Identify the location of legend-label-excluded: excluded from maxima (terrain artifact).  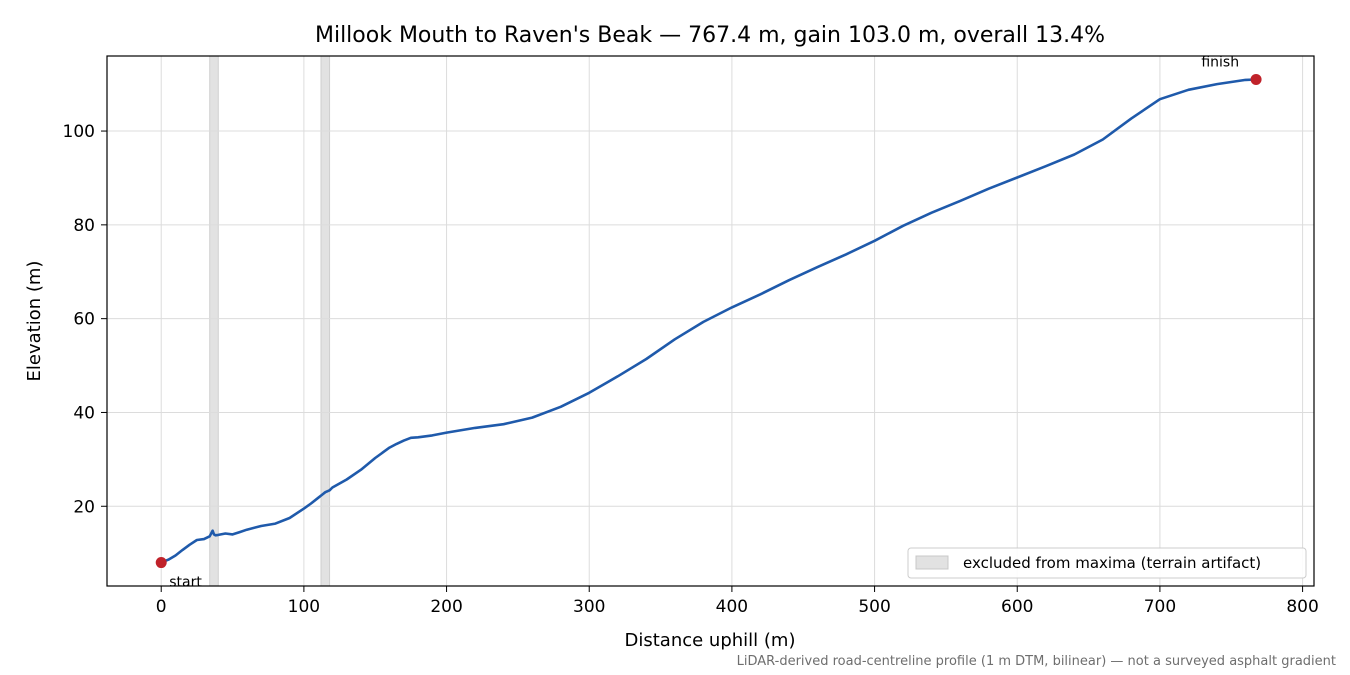
(1112, 563).